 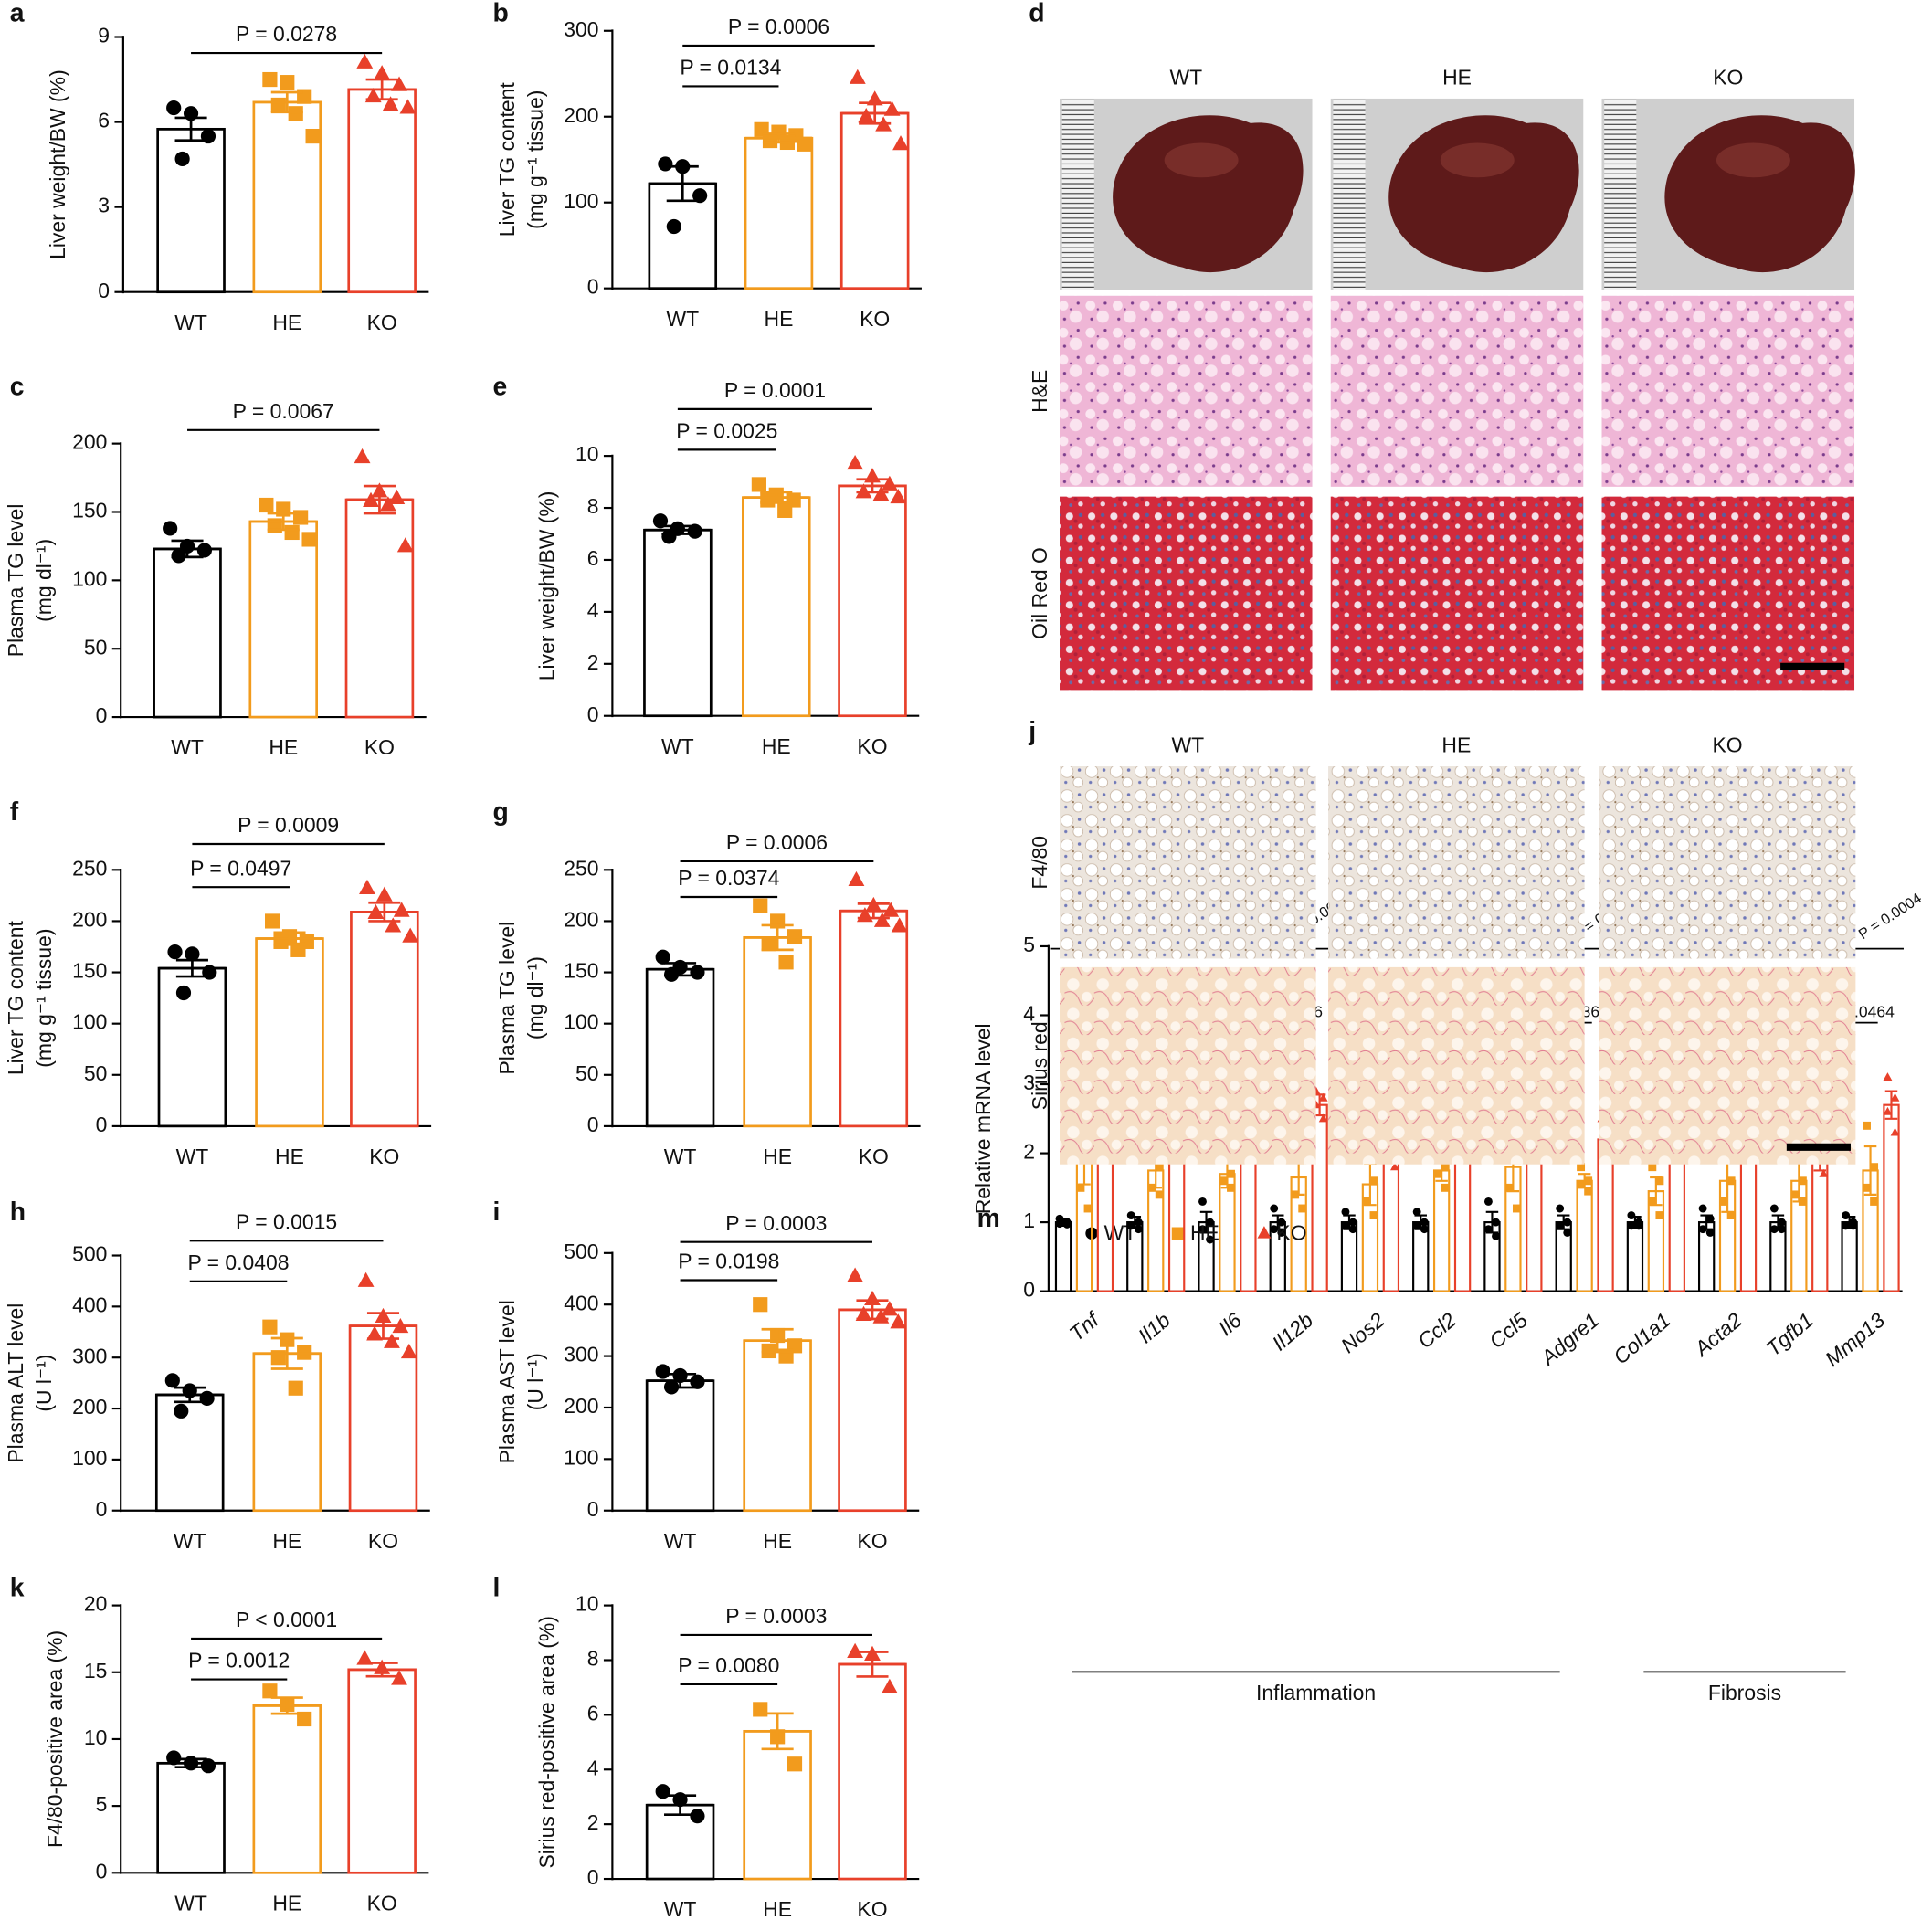 I want to click on y-tick-label: 9, so click(x=104, y=35).